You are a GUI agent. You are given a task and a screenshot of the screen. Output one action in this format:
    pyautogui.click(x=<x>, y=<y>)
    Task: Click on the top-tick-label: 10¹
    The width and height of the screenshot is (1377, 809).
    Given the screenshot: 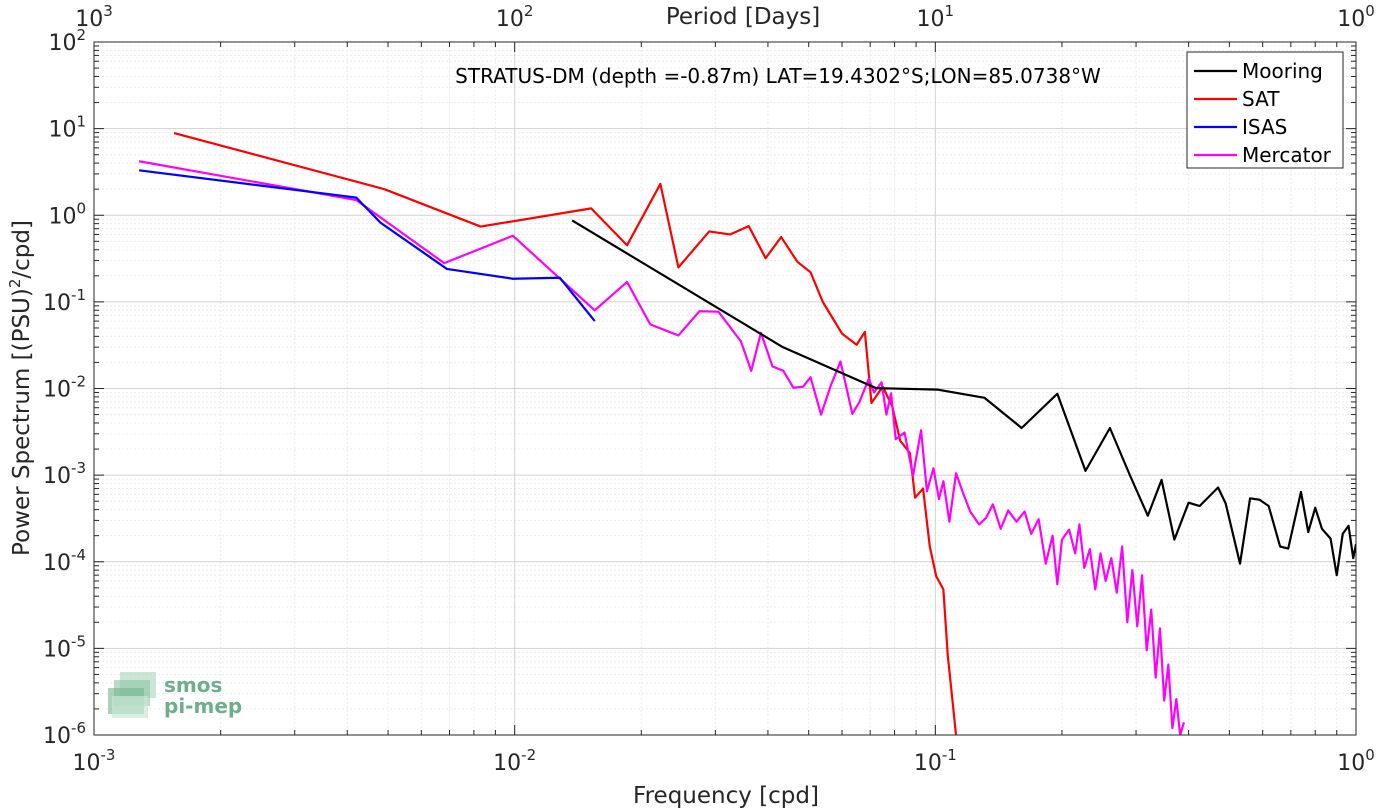 What is the action you would take?
    pyautogui.click(x=936, y=17)
    